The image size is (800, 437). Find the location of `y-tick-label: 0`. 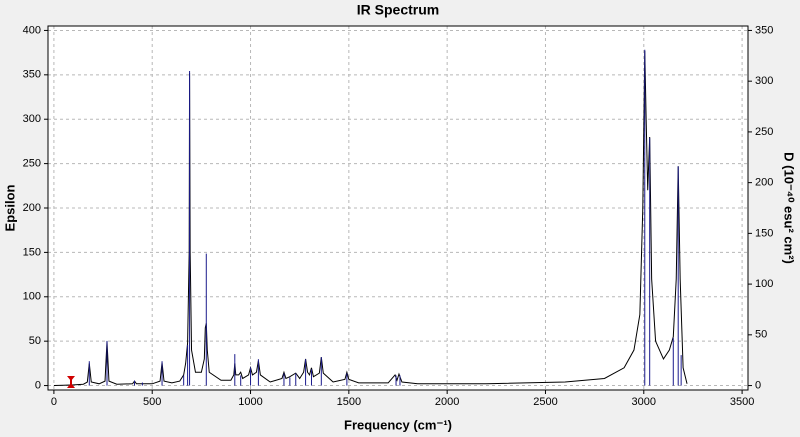

y-tick-label: 0 is located at coordinates (38, 385).